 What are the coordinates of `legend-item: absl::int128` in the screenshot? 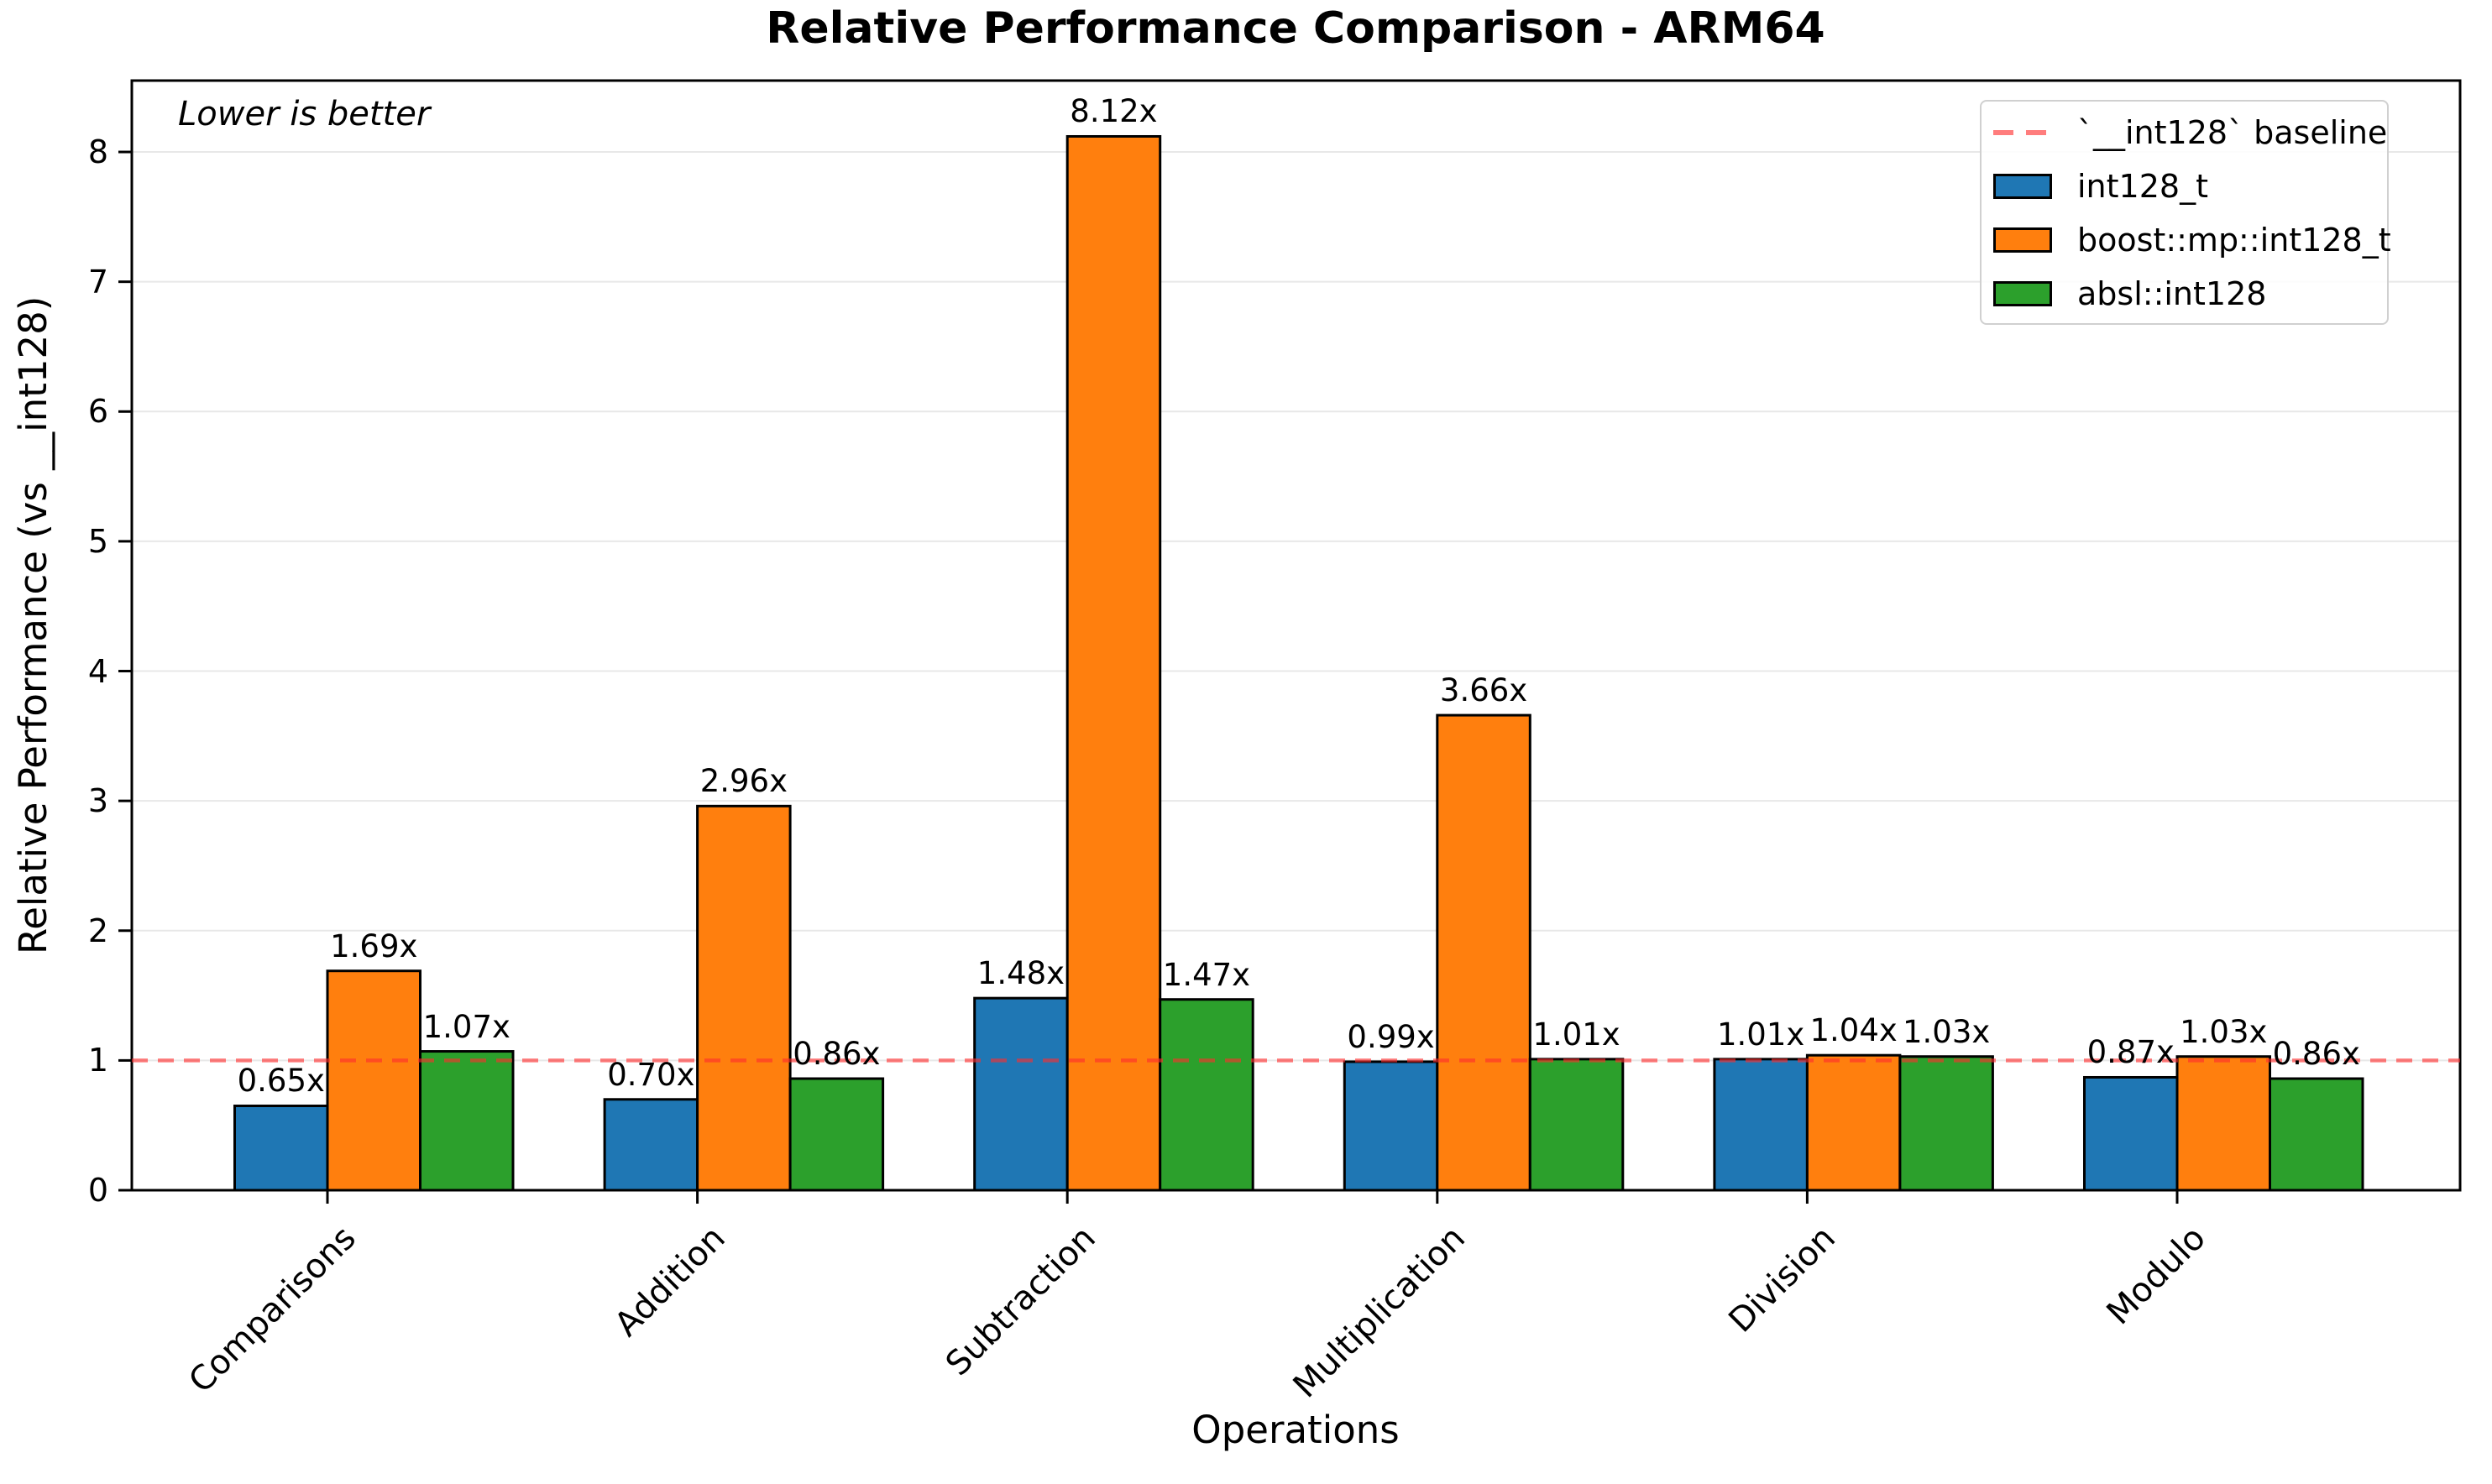 It's located at (2185, 294).